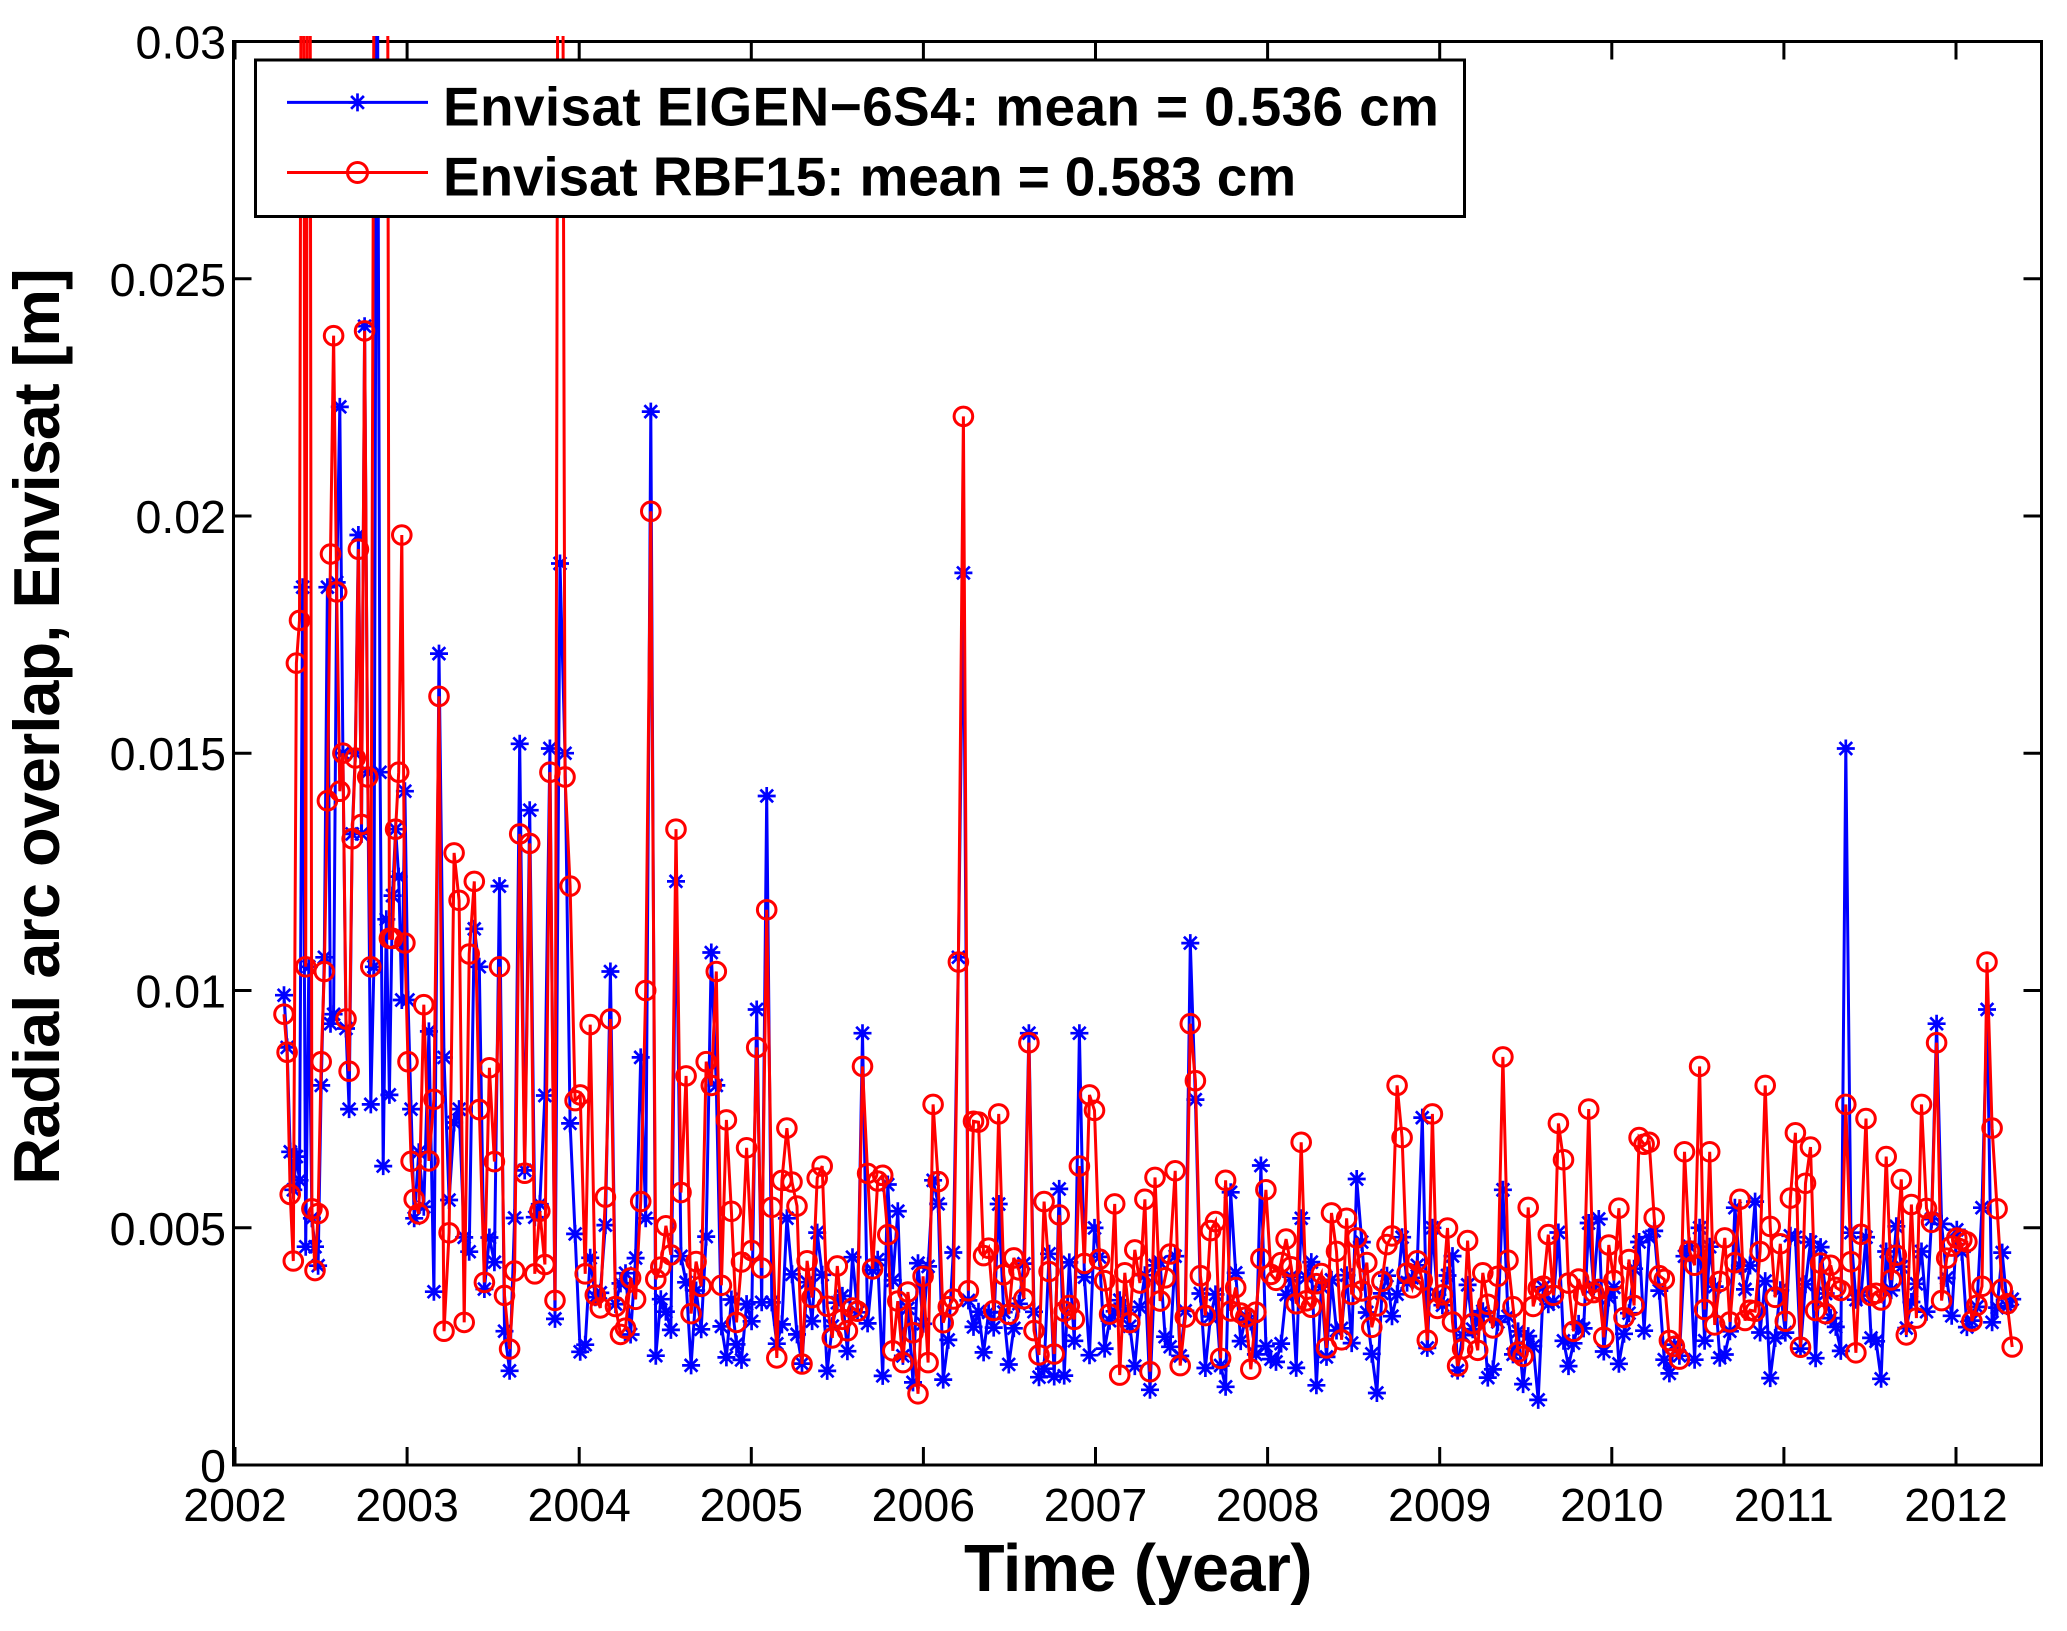 This screenshot has height=1631, width=2067. Describe the element at coordinates (180, 517) in the screenshot. I see `svg-text: 0.02` at that location.